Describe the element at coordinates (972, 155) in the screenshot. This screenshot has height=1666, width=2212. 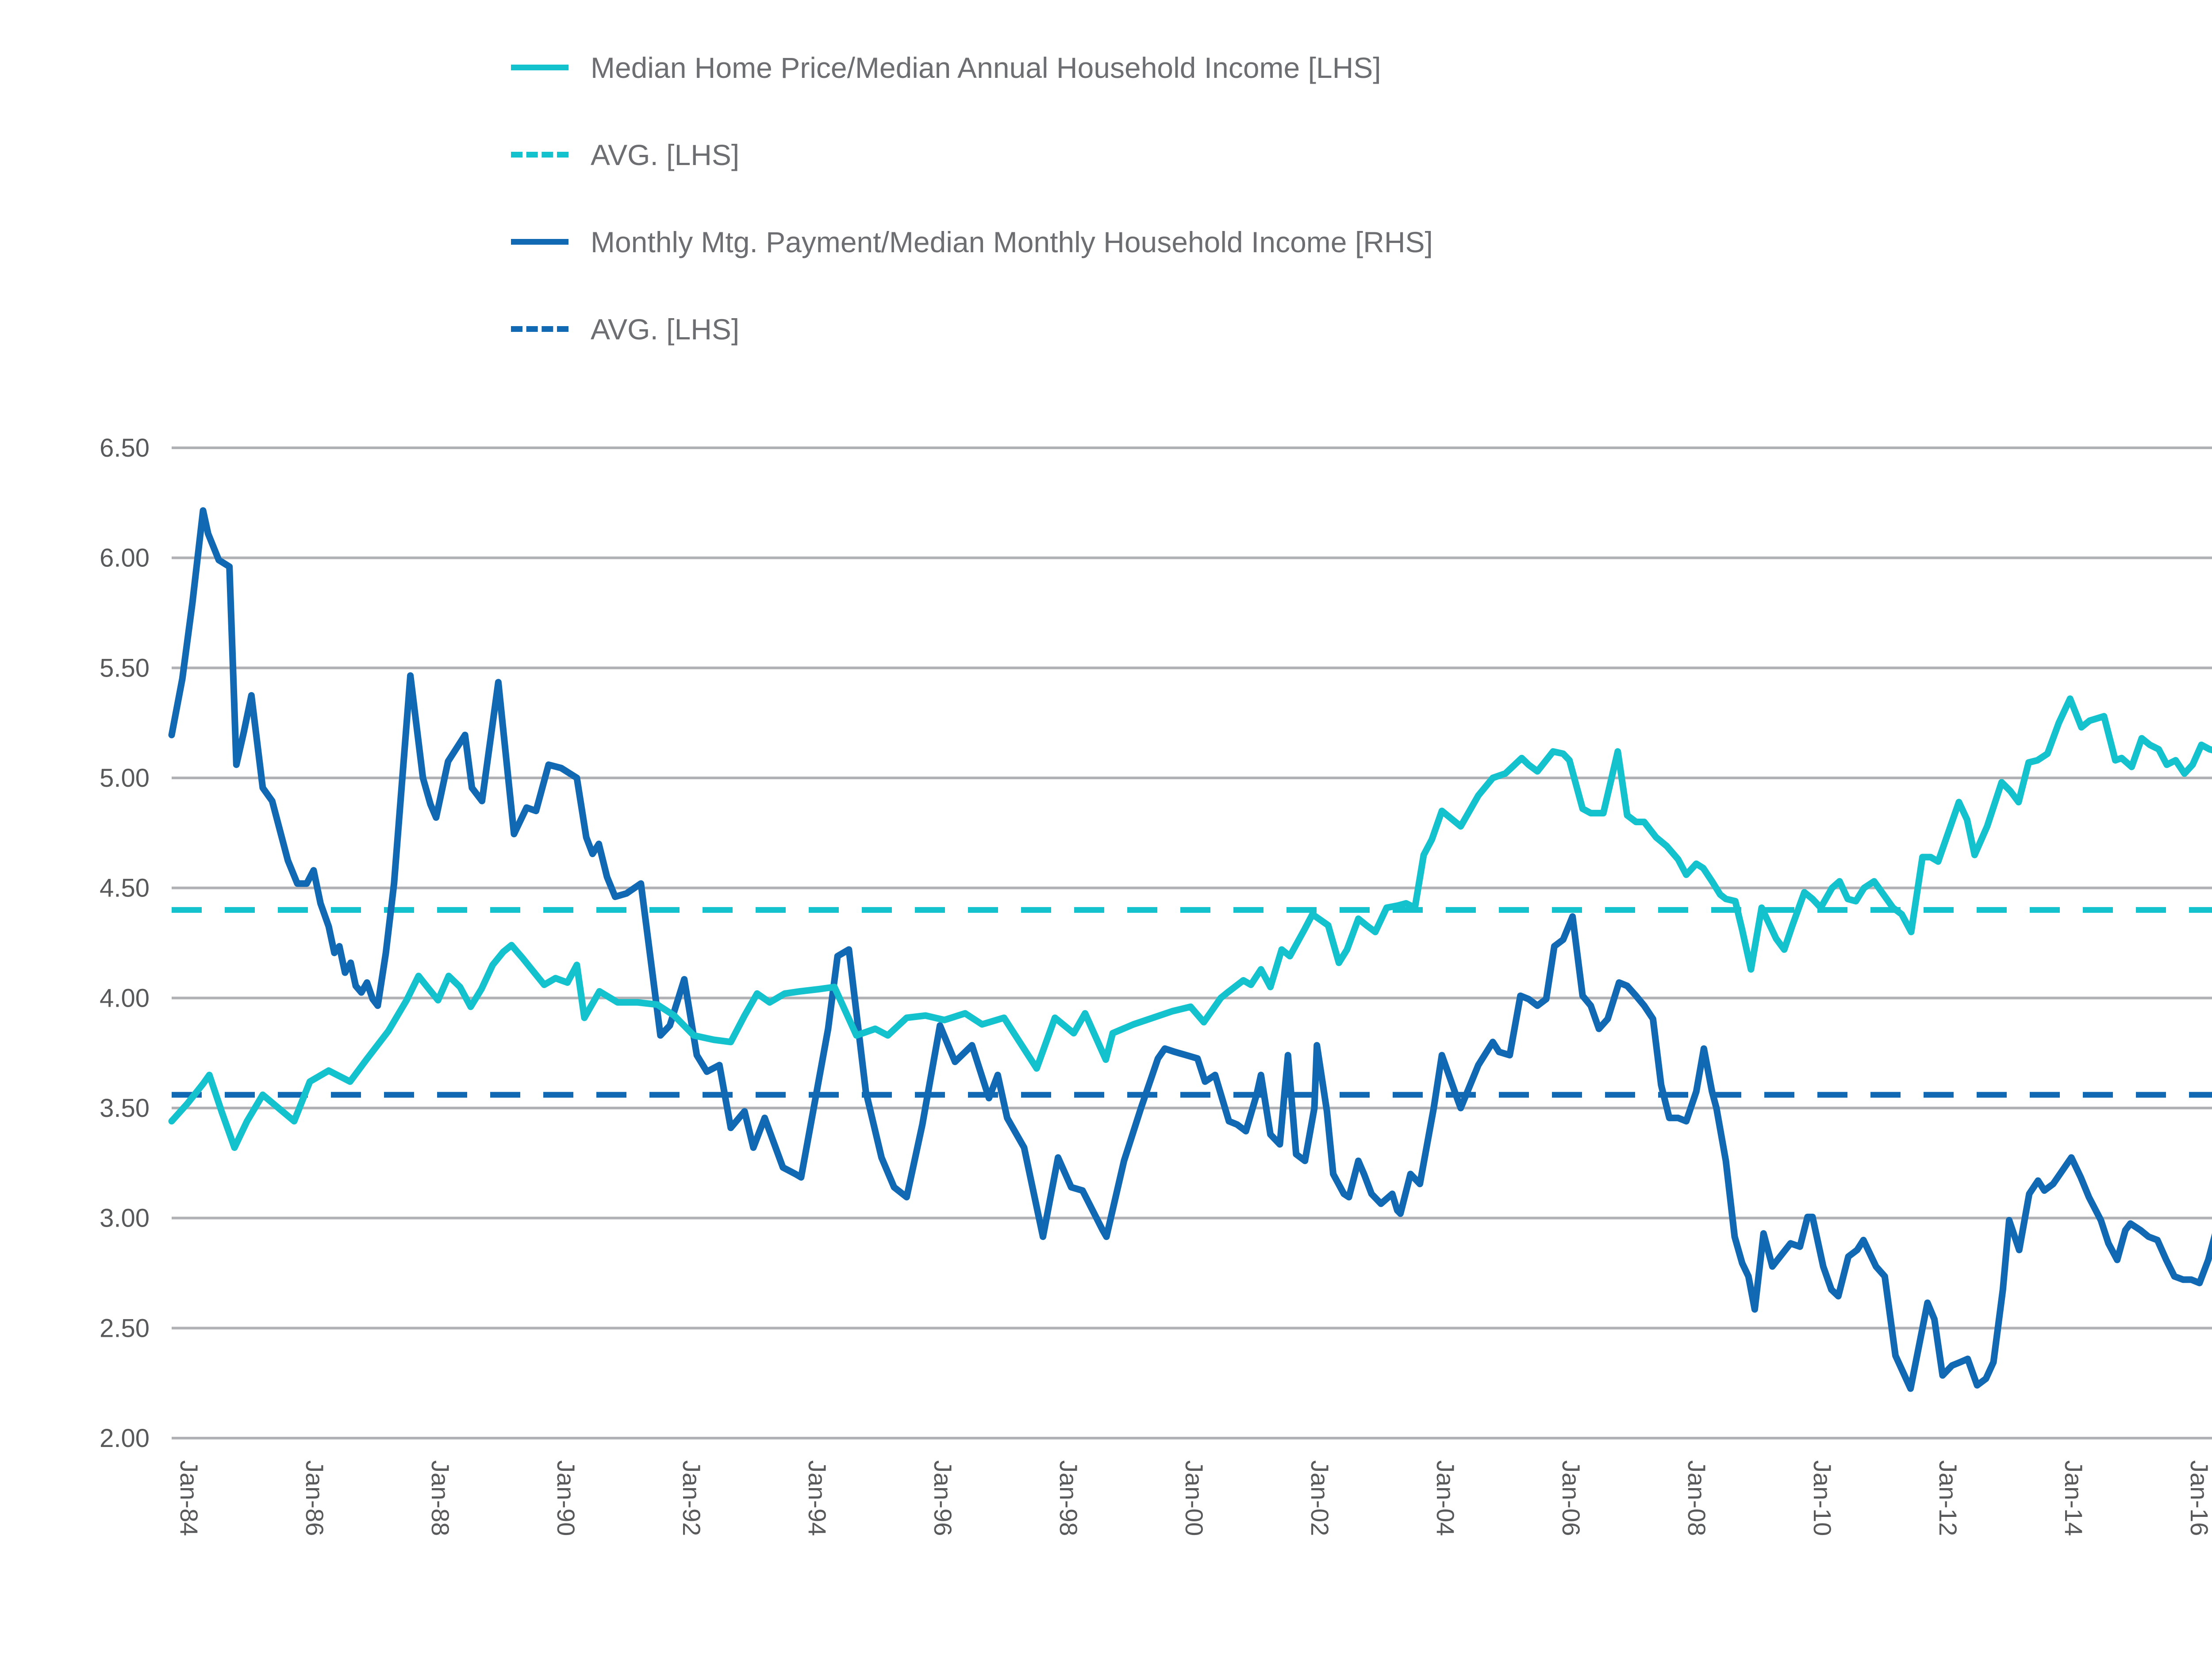
I see `legend-item-avg-lhs: AVG. [LHS]` at that location.